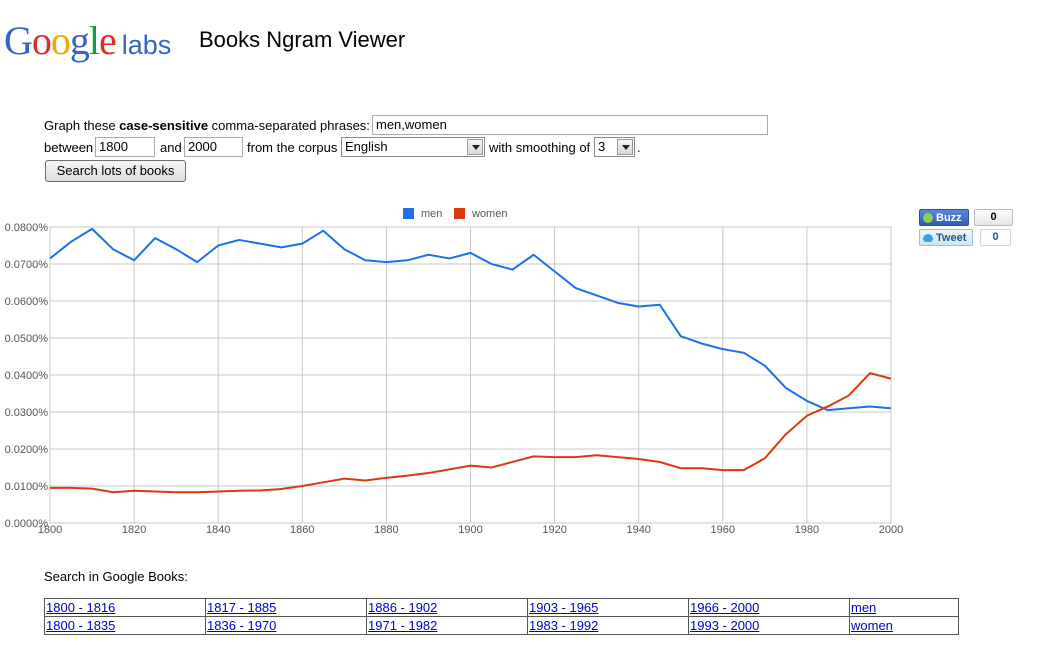  What do you see at coordinates (928, 218) in the screenshot?
I see `buzz-icon` at bounding box center [928, 218].